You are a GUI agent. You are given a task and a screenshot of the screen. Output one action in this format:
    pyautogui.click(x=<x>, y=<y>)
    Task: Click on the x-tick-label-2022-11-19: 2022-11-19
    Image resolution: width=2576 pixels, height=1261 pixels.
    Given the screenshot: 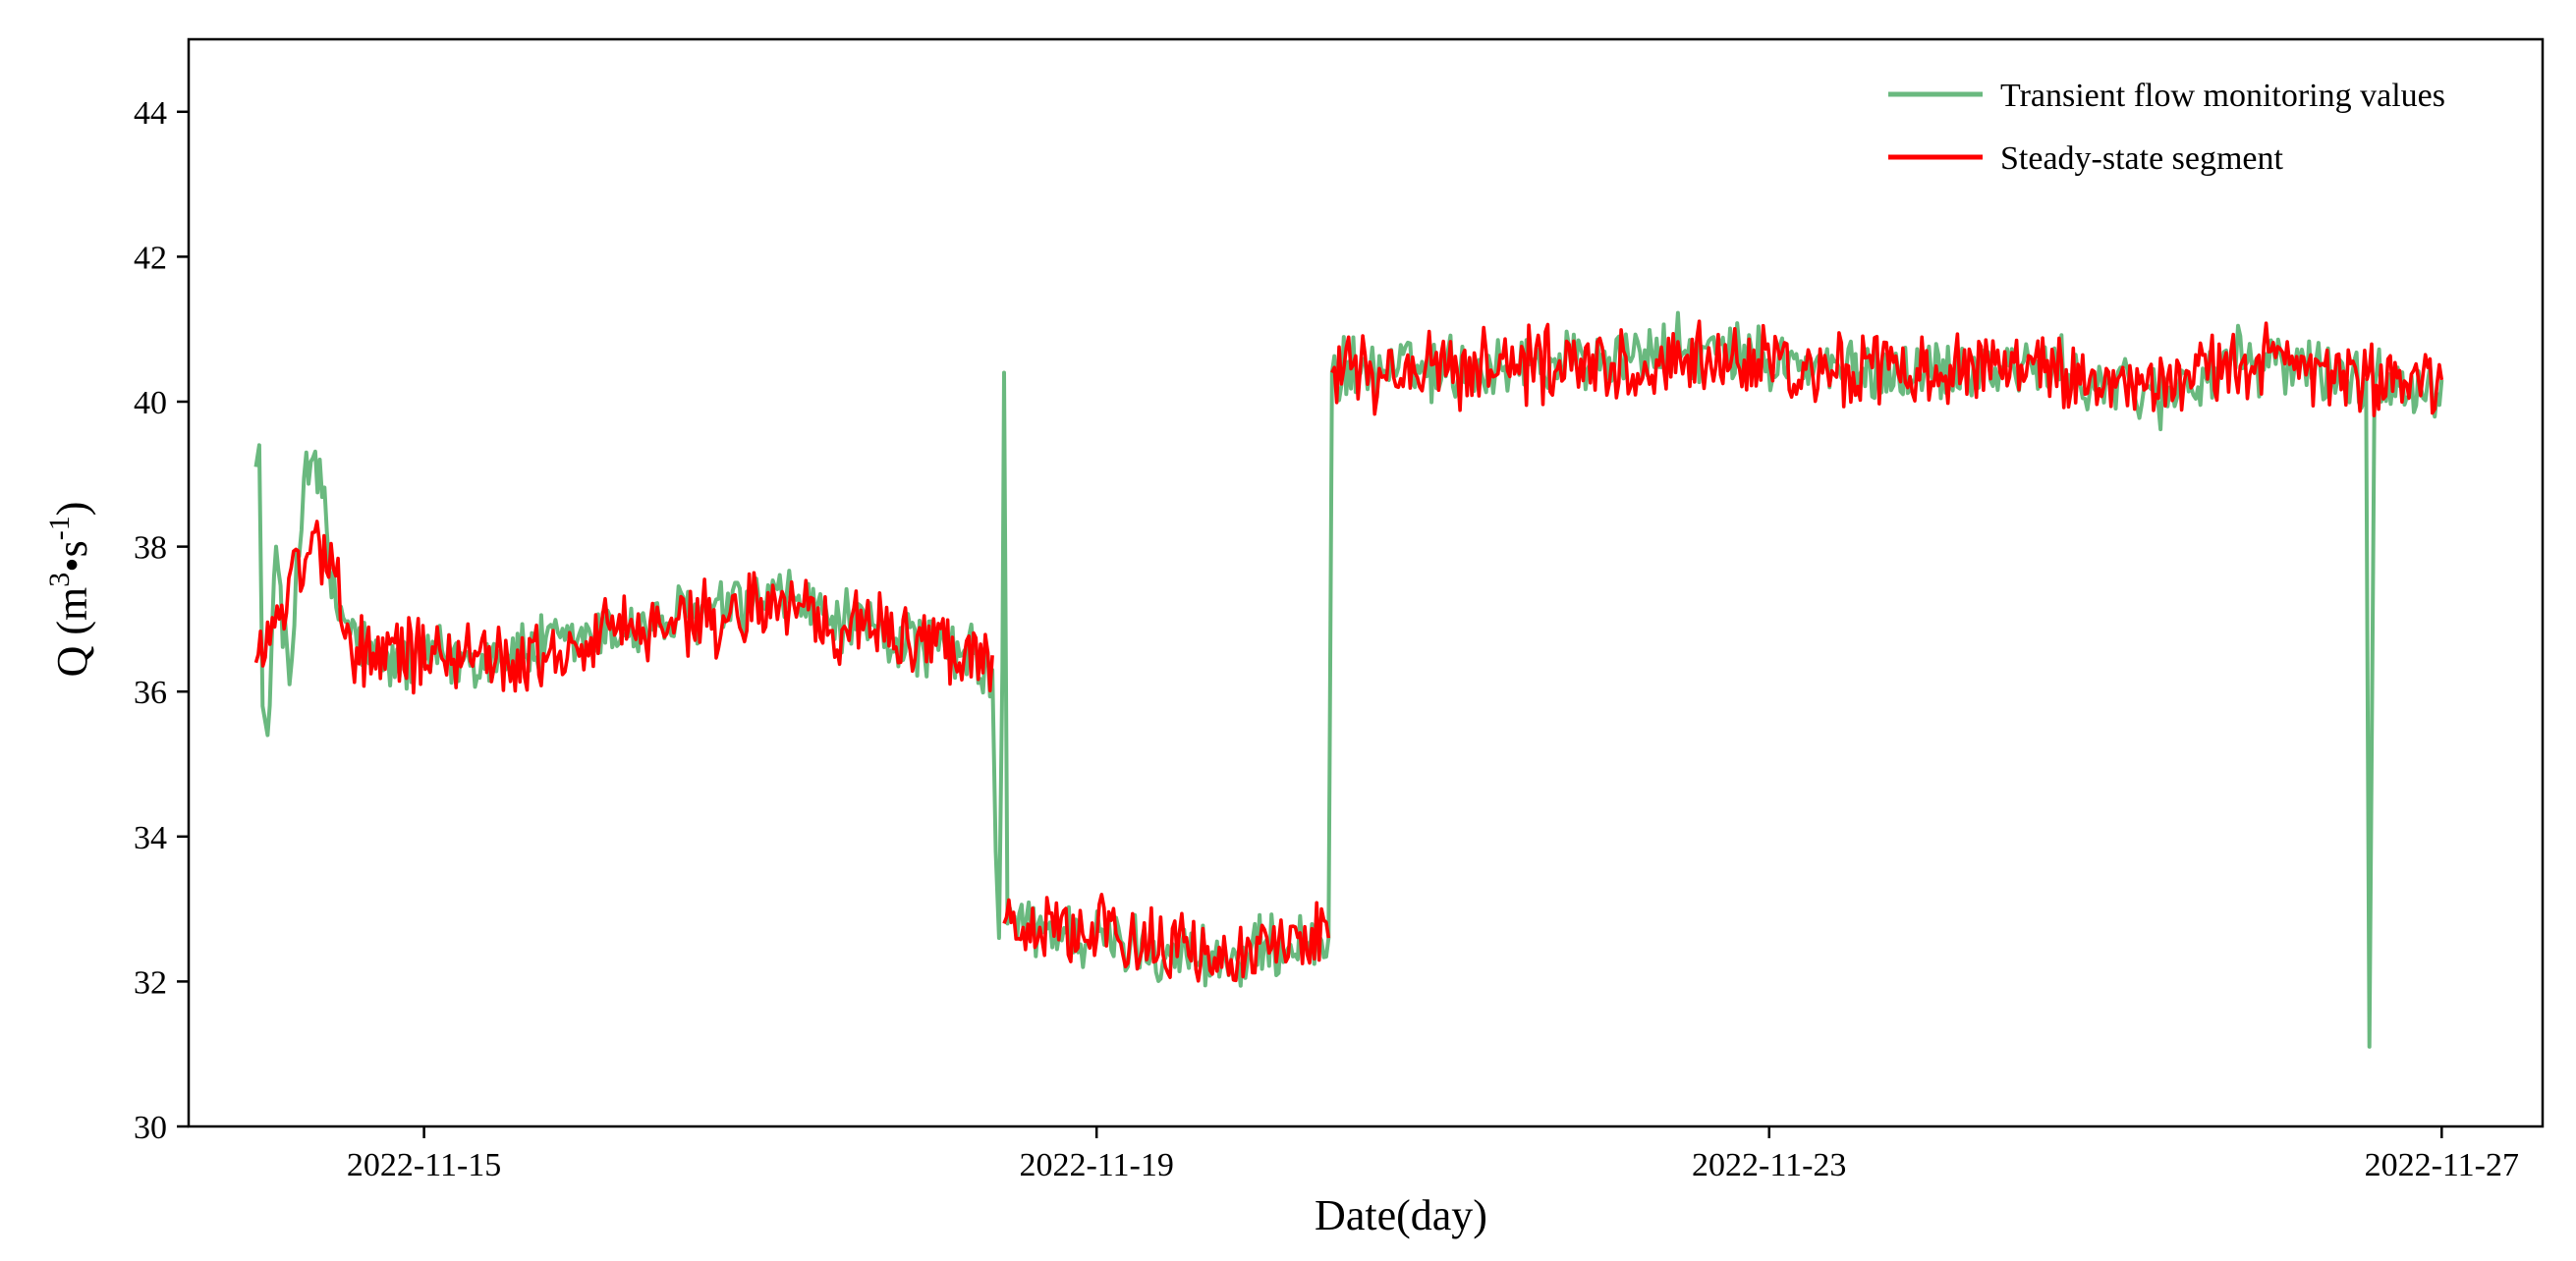 What is the action you would take?
    pyautogui.click(x=1096, y=1165)
    